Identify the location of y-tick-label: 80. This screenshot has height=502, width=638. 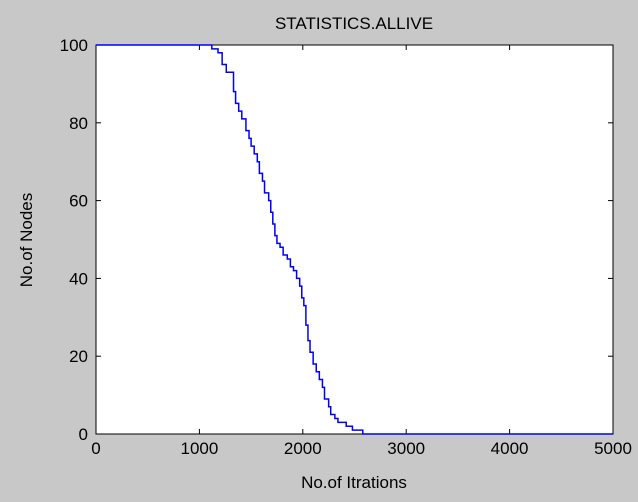
(78, 123).